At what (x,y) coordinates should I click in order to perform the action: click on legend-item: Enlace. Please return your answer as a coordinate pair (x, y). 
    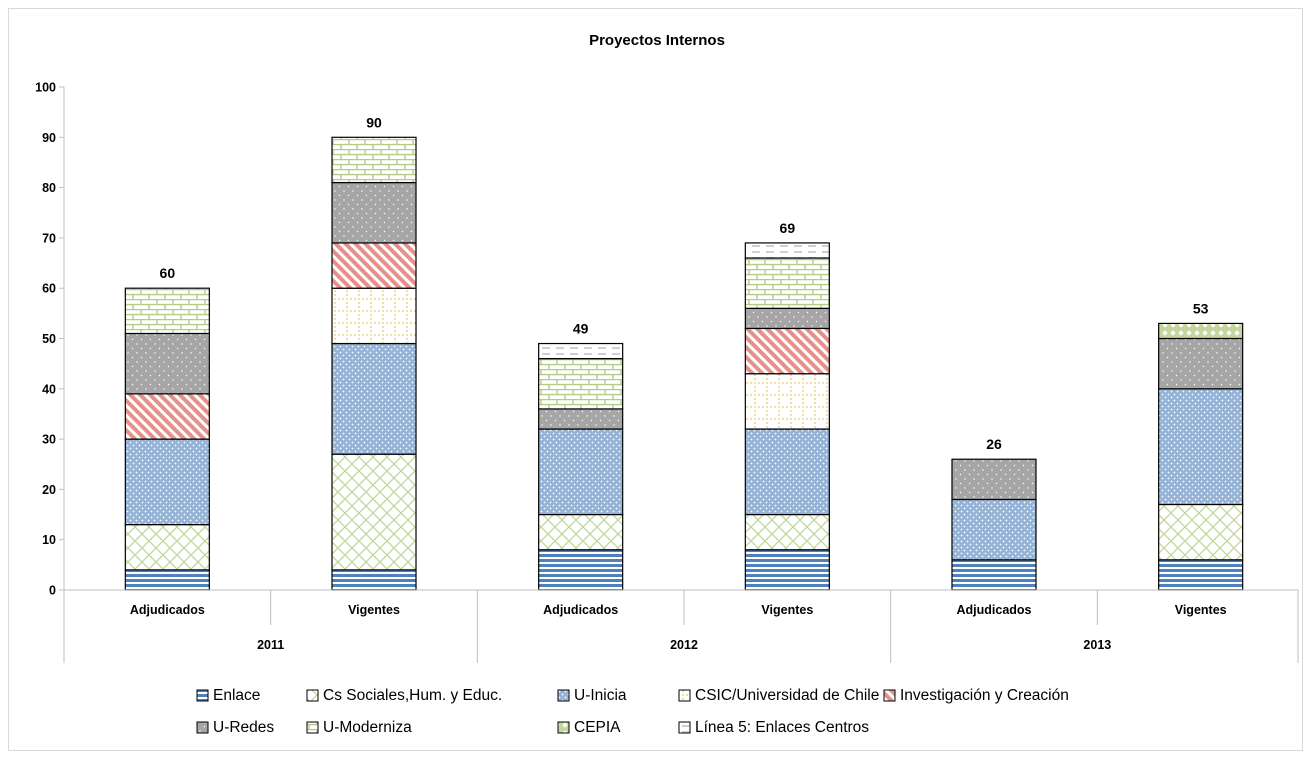
    Looking at the image, I should click on (228, 695).